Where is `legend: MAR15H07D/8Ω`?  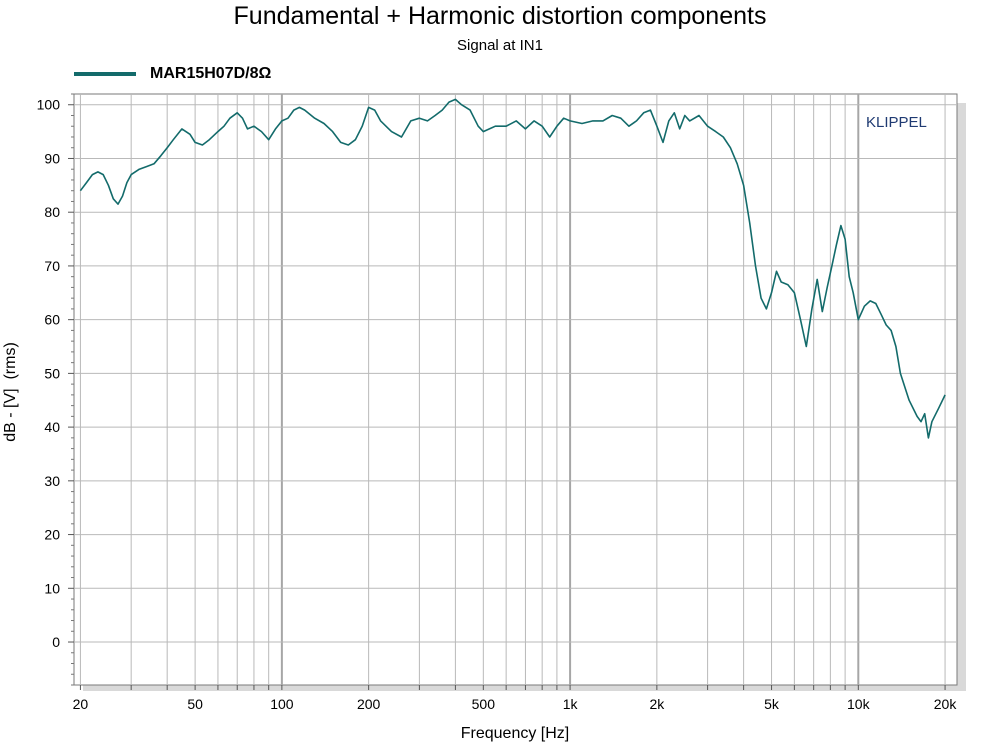 legend: MAR15H07D/8Ω is located at coordinates (172, 74).